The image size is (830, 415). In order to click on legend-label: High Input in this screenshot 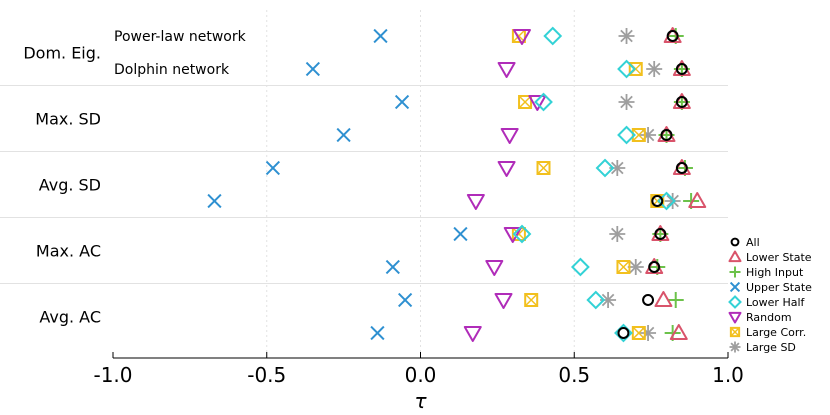, I will do `click(775, 272)`.